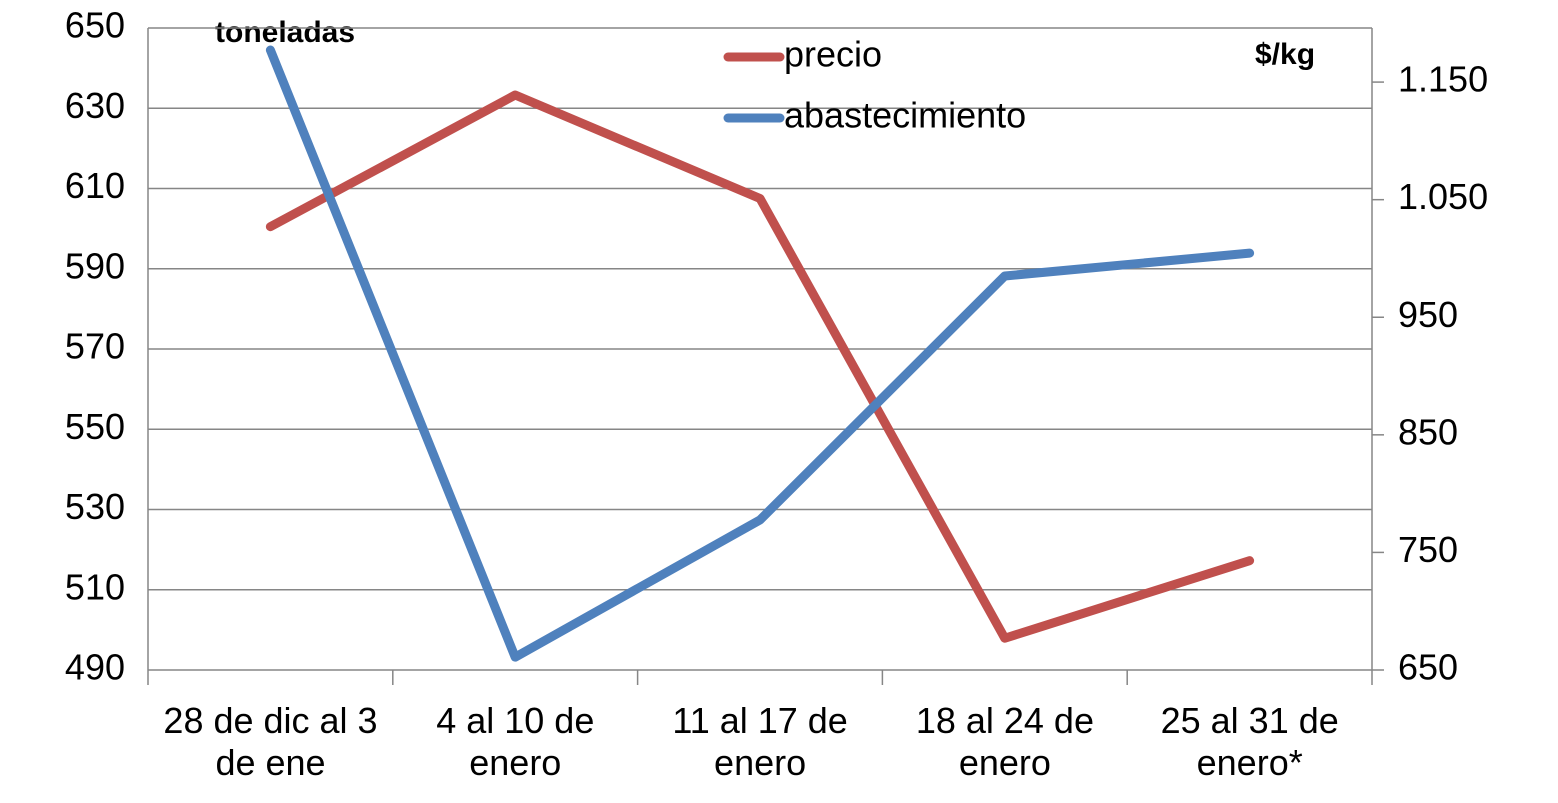 This screenshot has width=1558, height=803. Describe the element at coordinates (95, 105) in the screenshot. I see `y-tick-label: 630` at that location.